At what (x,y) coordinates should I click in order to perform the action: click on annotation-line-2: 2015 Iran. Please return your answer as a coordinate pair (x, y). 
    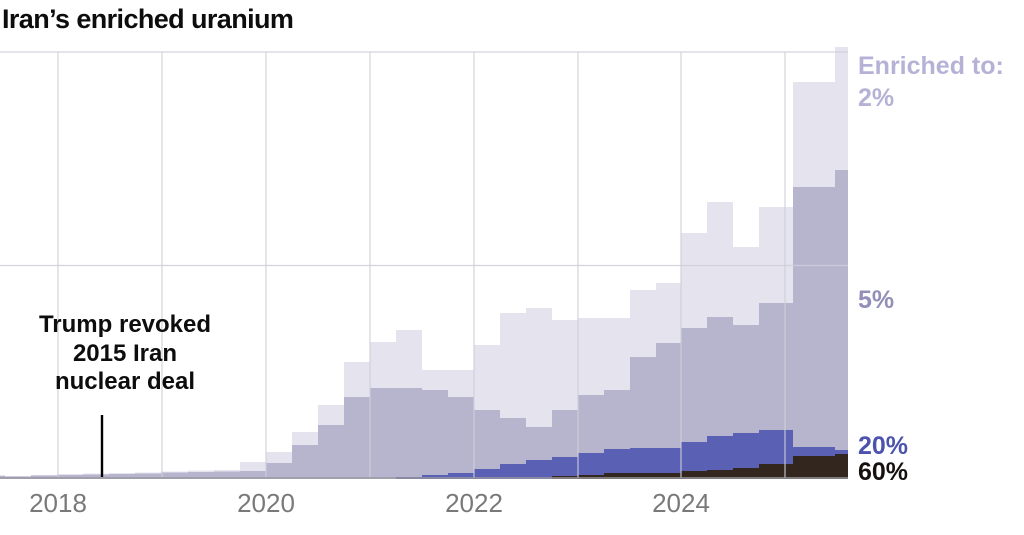
    Looking at the image, I should click on (125, 353).